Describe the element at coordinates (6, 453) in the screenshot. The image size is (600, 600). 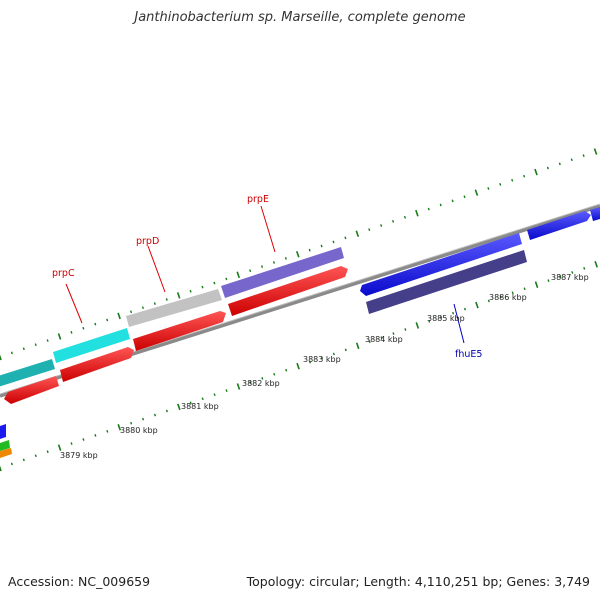
I see `gene-orange-left-edge` at that location.